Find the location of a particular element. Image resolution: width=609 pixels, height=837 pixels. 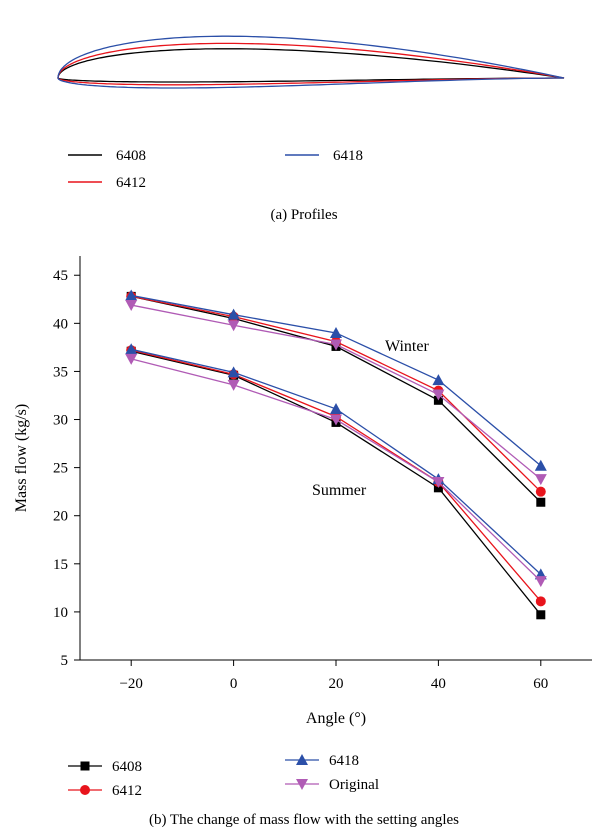

y-ticks: 5 10 15 20 25 30 35 40 45 is located at coordinates (66, 468).